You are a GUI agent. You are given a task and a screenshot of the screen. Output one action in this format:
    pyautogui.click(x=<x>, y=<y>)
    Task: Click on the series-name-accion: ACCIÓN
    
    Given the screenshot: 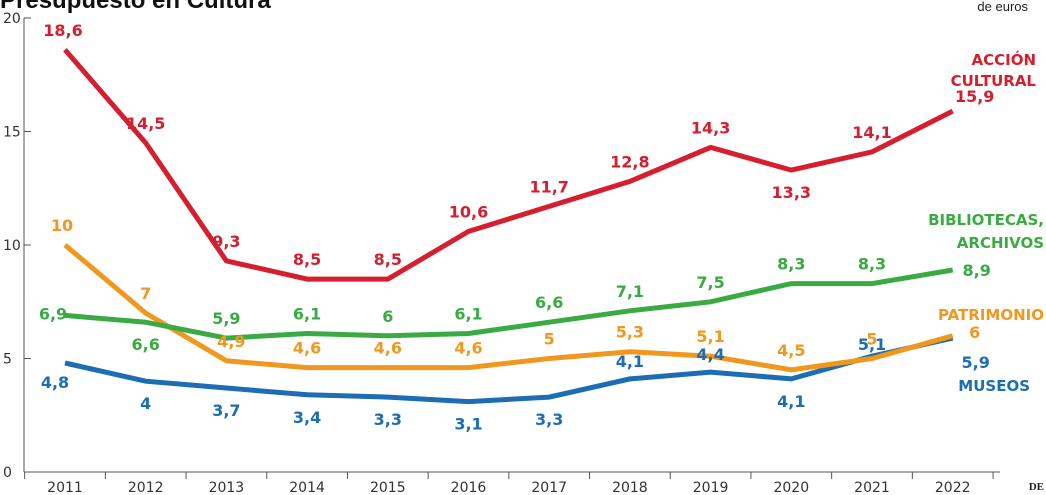 What is the action you would take?
    pyautogui.click(x=1003, y=59)
    